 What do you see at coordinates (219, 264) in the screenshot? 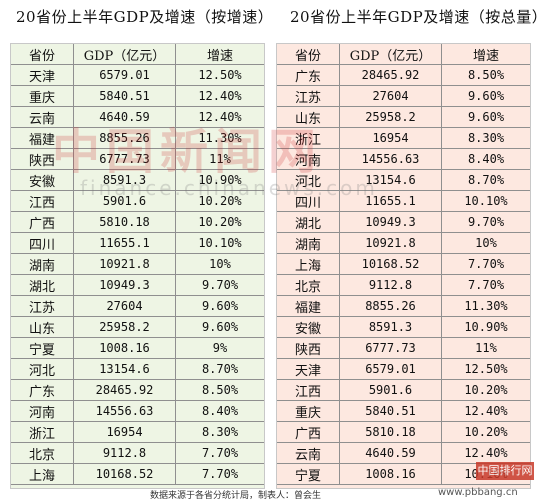
I see `growth-cell: 10%` at bounding box center [219, 264].